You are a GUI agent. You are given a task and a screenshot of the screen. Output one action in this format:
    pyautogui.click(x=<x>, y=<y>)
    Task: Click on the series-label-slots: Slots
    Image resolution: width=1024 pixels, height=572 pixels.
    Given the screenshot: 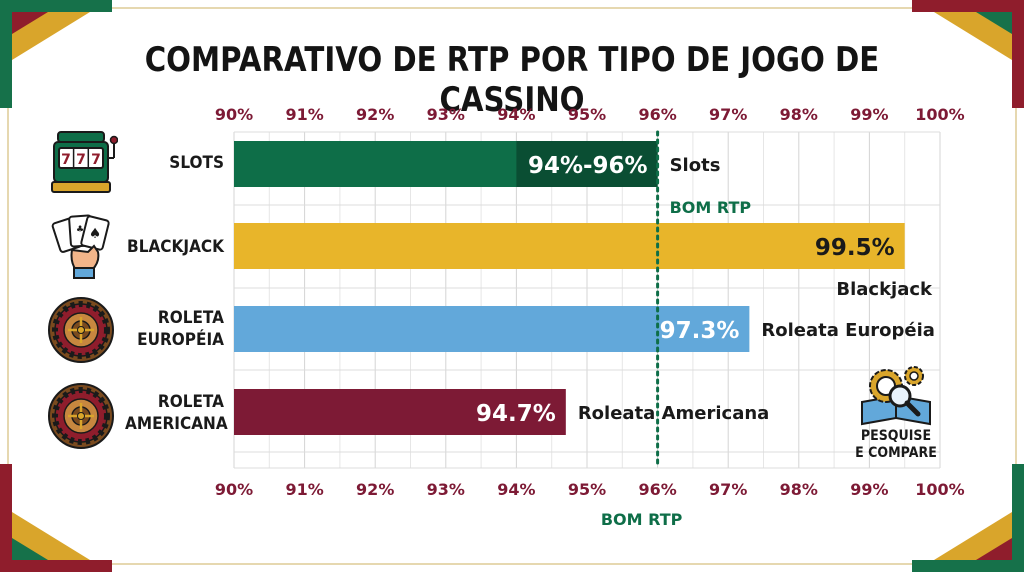 What is the action you would take?
    pyautogui.click(x=695, y=165)
    